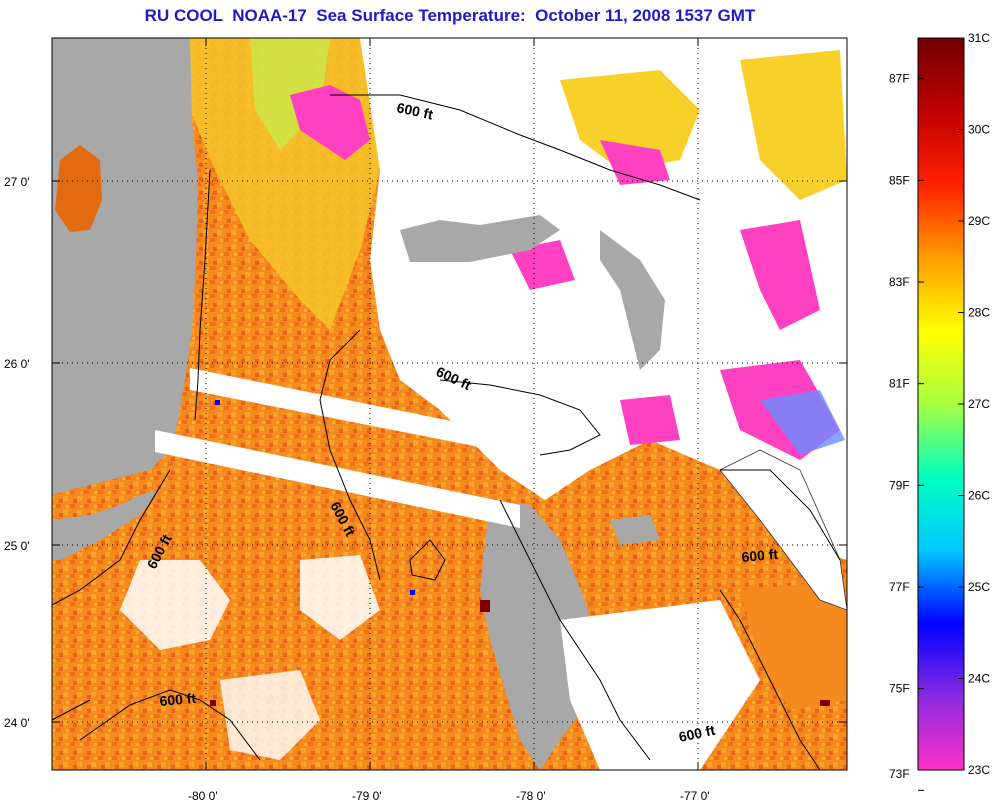 The width and height of the screenshot is (1000, 809). What do you see at coordinates (17, 364) in the screenshot?
I see `lat-tick-label: 26 0'` at bounding box center [17, 364].